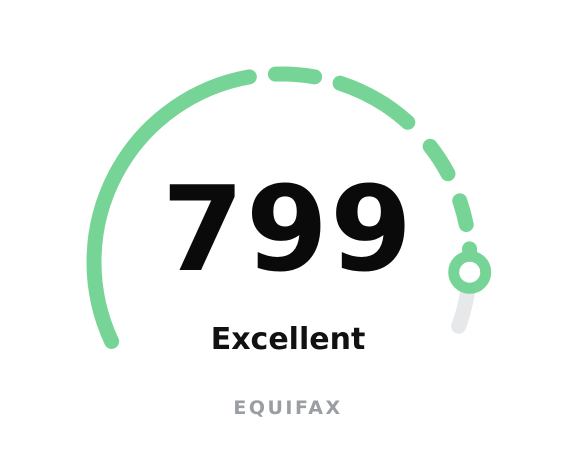 This screenshot has height=472, width=576. What do you see at coordinates (288, 339) in the screenshot?
I see `credit-rating-label: Excellent` at bounding box center [288, 339].